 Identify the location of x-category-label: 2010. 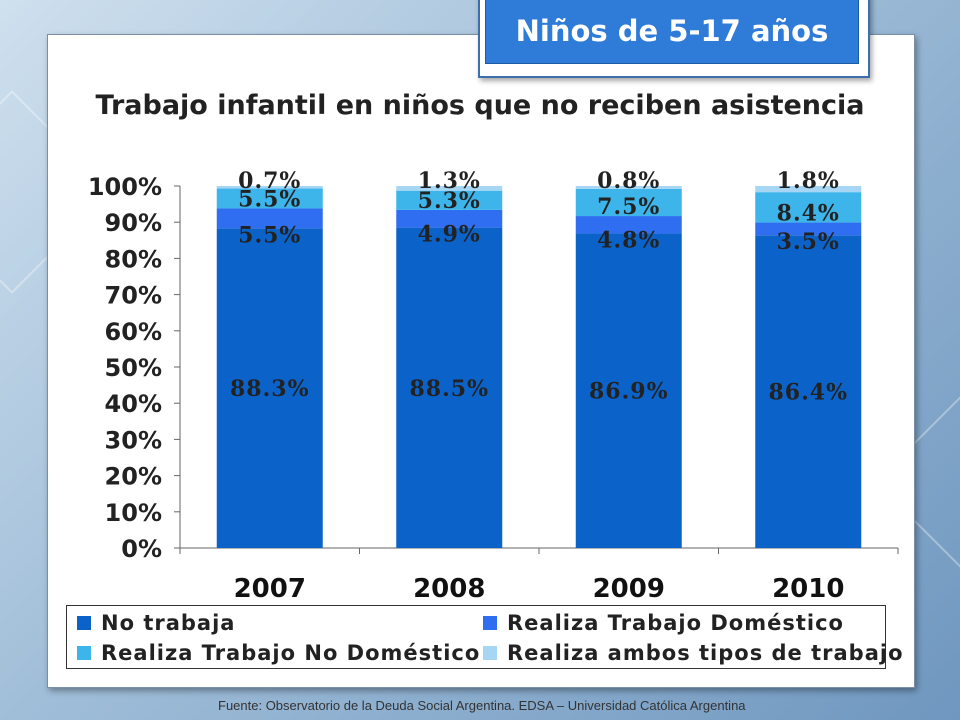
(808, 589).